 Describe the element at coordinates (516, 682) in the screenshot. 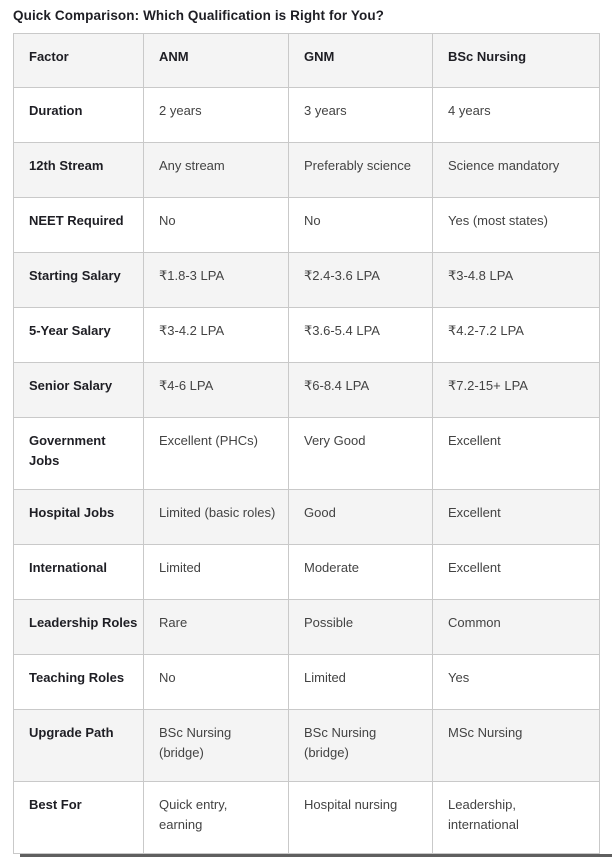

I see `cell-bsc-nursing: Yes` at that location.